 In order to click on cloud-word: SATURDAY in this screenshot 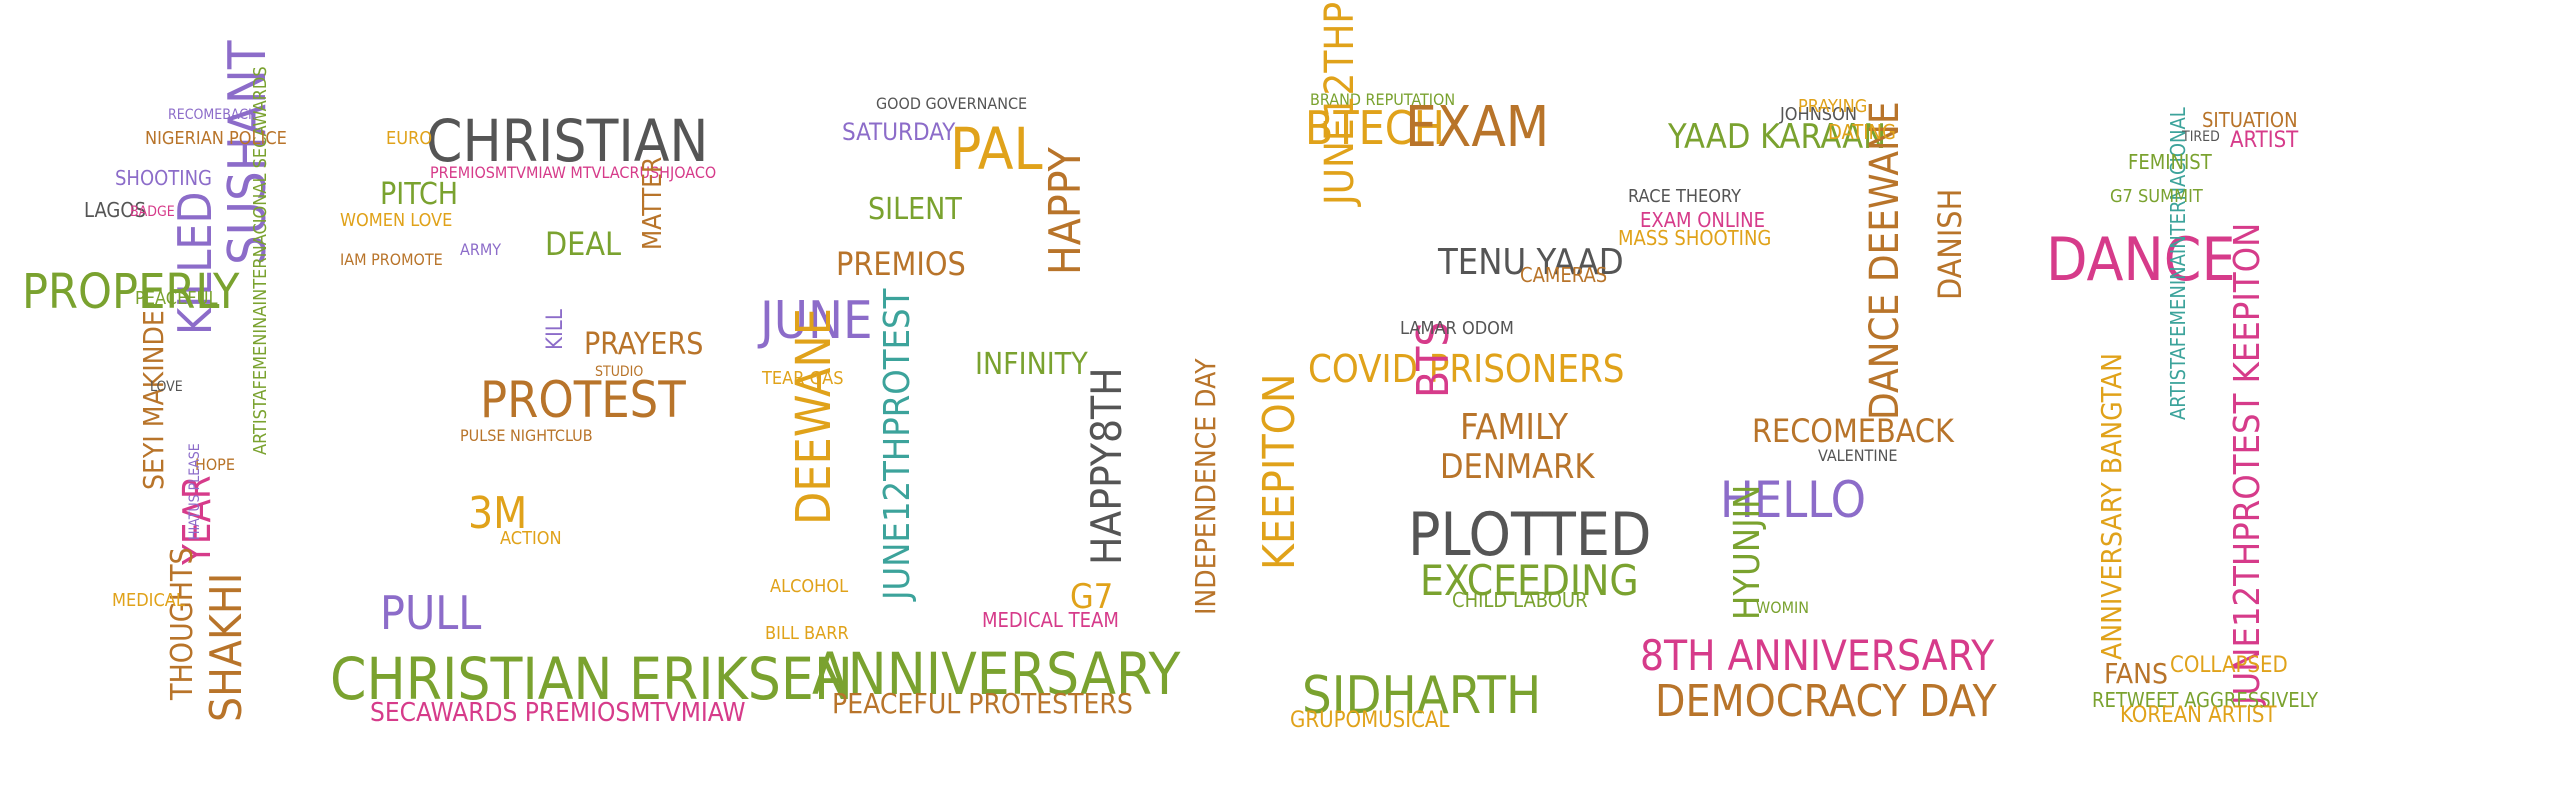, I will do `click(899, 132)`.